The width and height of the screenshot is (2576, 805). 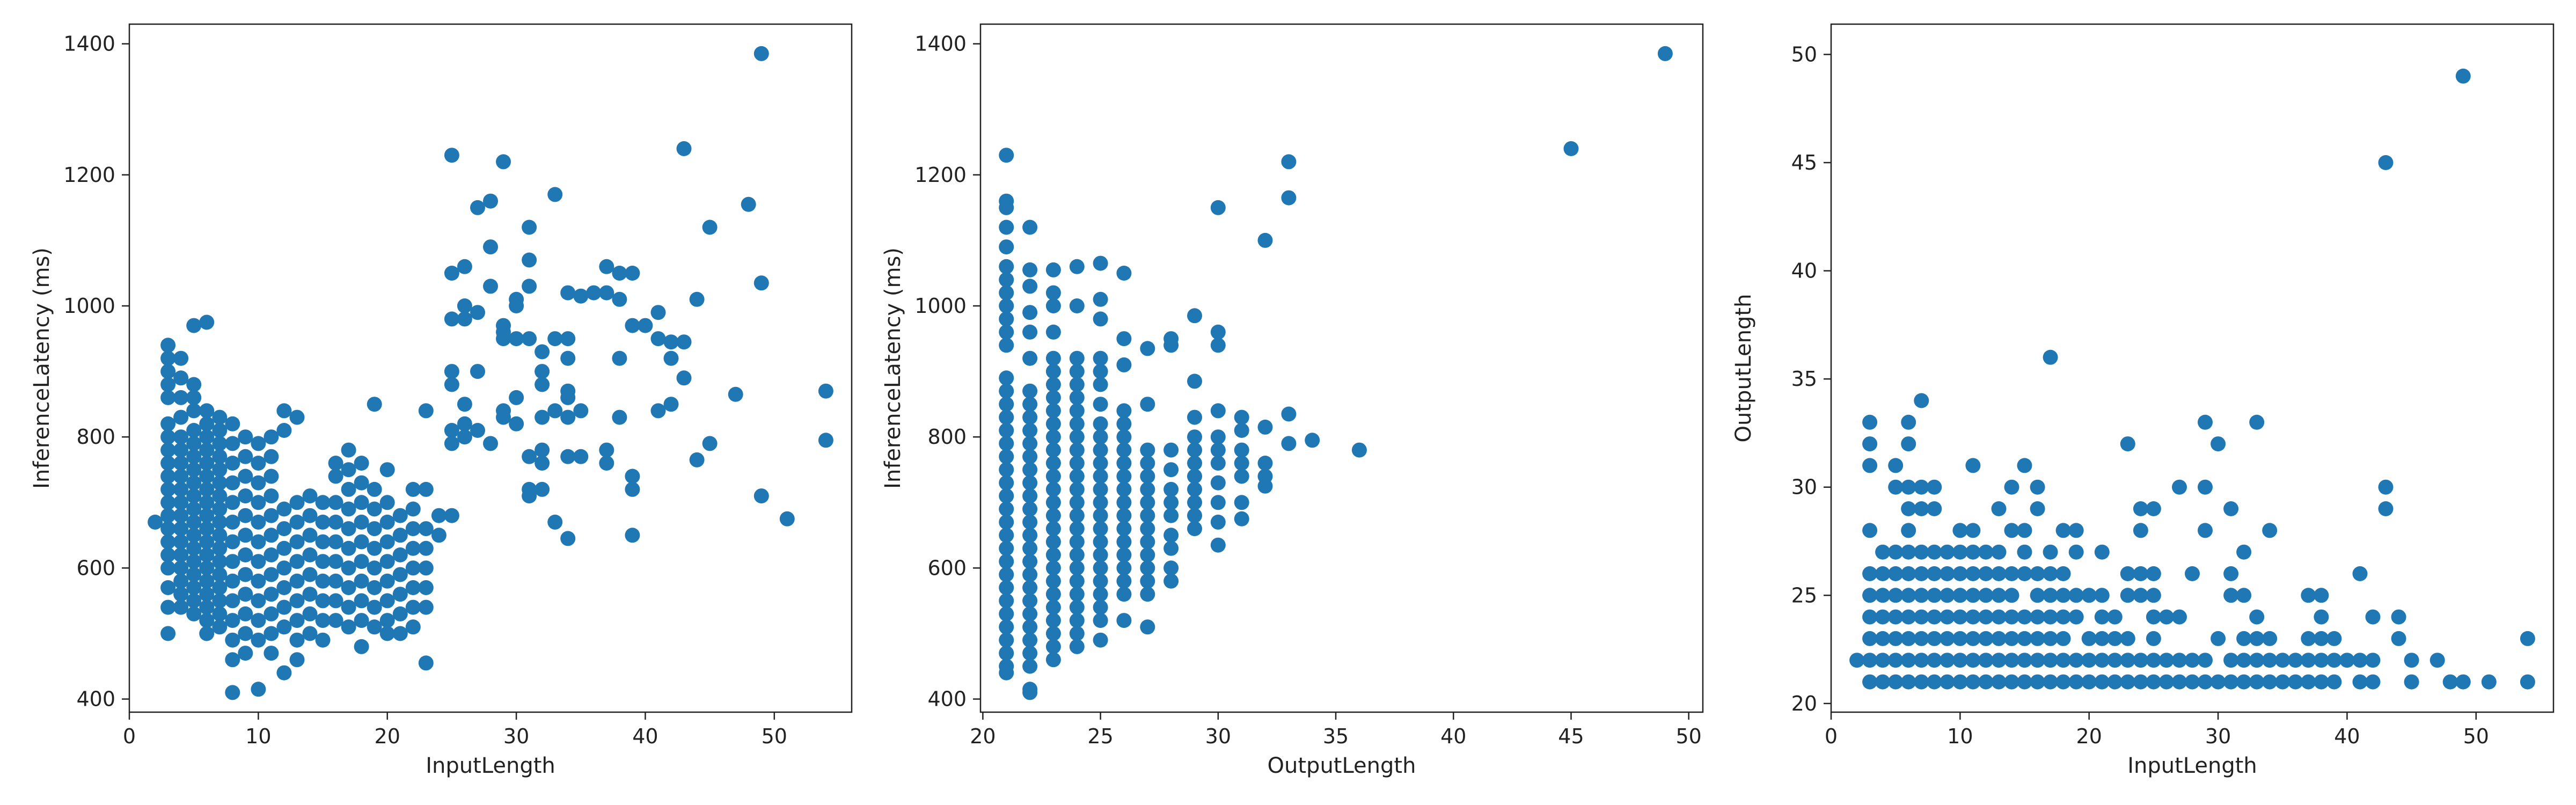 What do you see at coordinates (1831, 736) in the screenshot?
I see `x-tick-label: 0` at bounding box center [1831, 736].